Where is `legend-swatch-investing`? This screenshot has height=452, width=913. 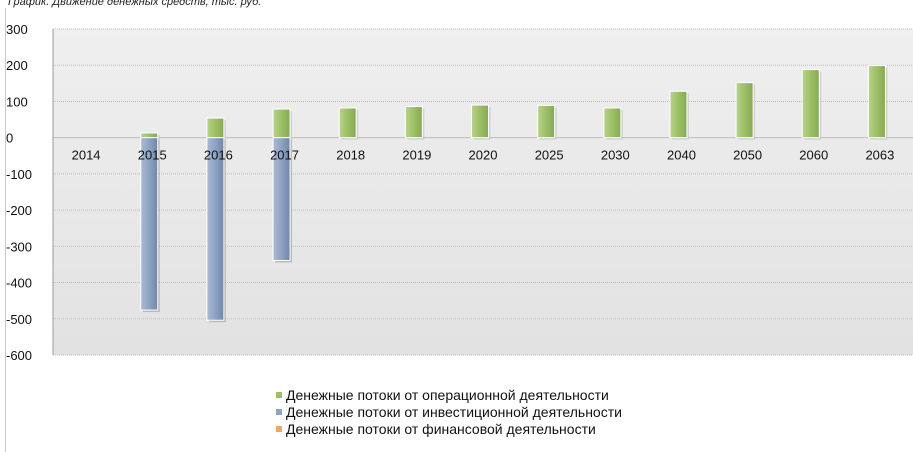 legend-swatch-investing is located at coordinates (279, 411).